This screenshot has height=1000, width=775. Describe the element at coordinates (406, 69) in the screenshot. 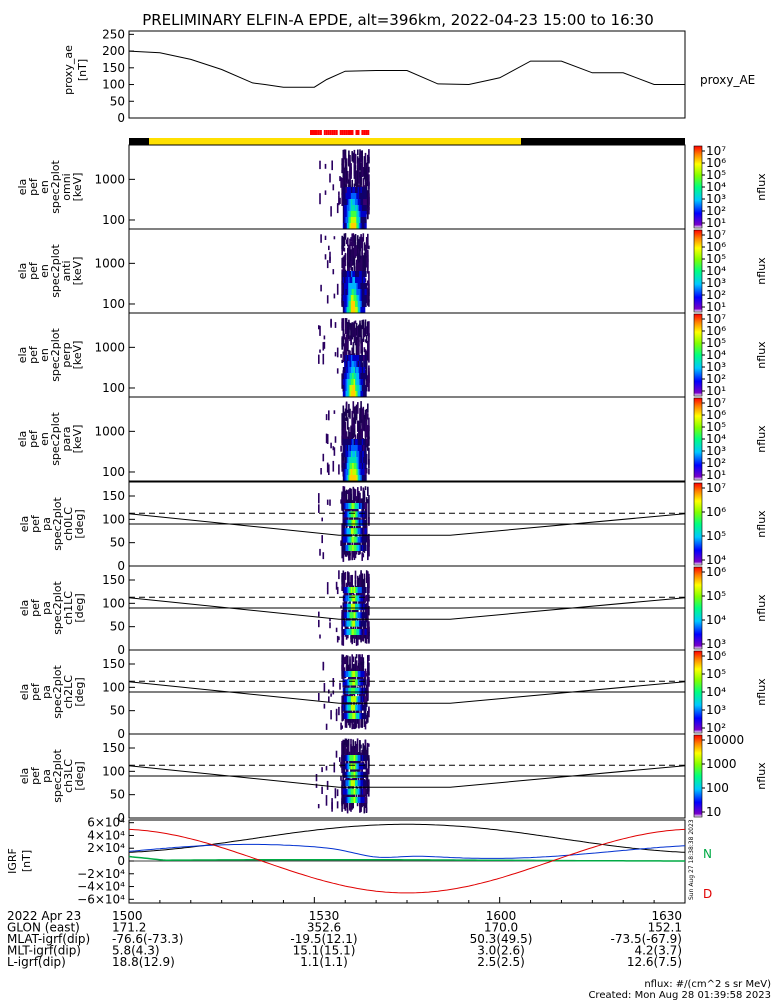

I see `proxy-ae-series-line` at that location.